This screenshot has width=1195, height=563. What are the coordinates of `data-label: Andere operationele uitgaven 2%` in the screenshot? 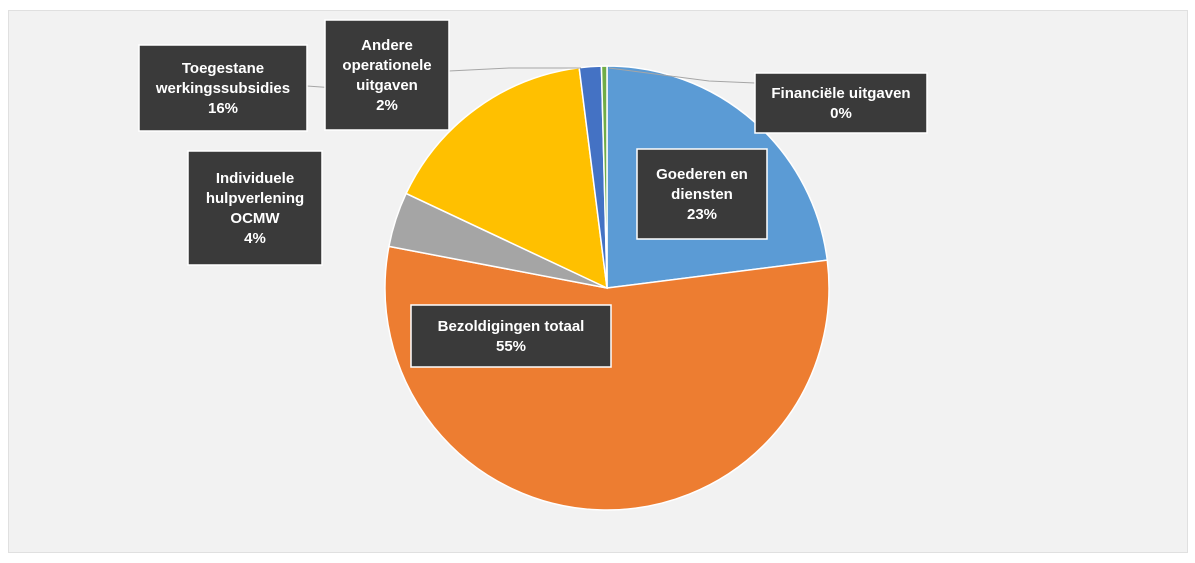 It's located at (387, 75).